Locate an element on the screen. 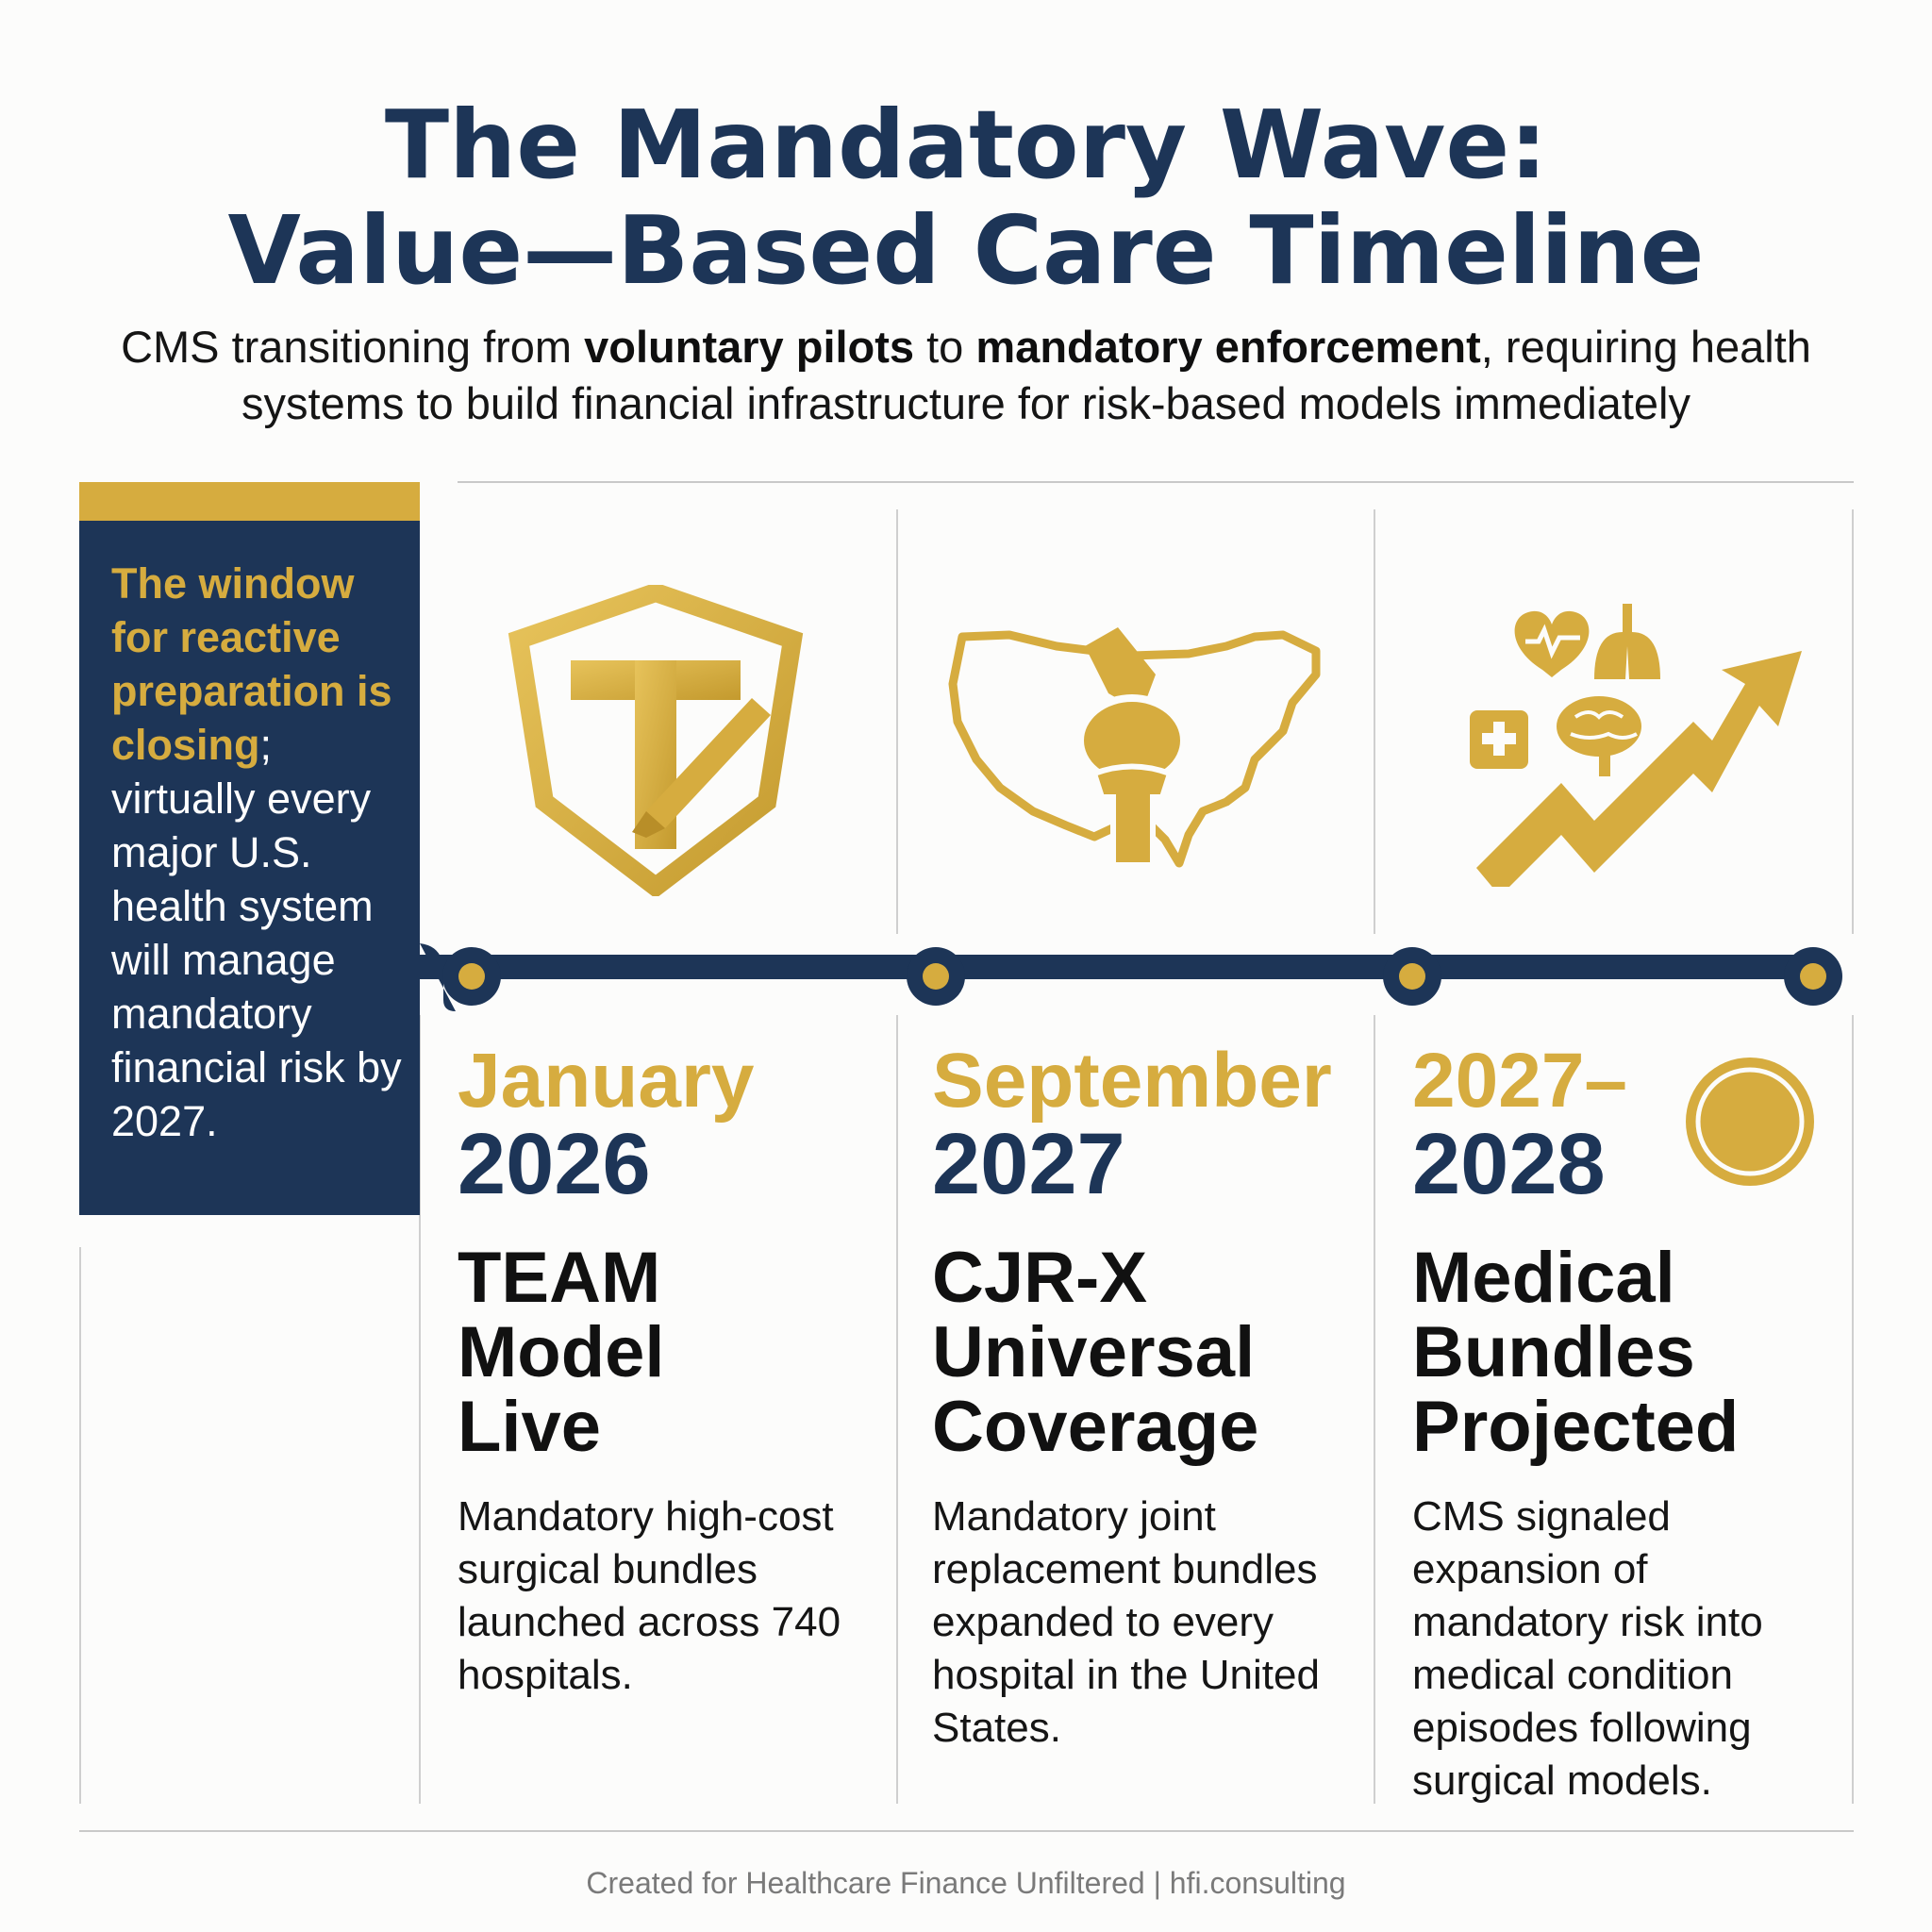 The height and width of the screenshot is (1932, 1932). milestone-month: 2027– is located at coordinates (1520, 1081).